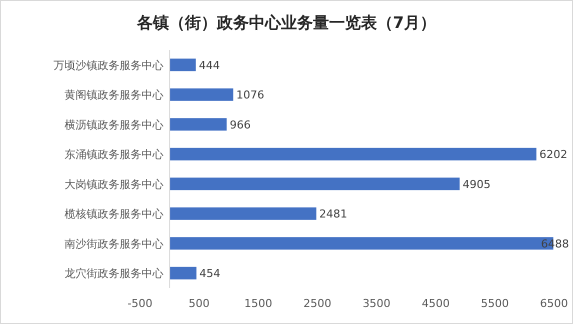 Image resolution: width=573 pixels, height=324 pixels. Describe the element at coordinates (114, 125) in the screenshot. I see `y-tick-label: 横沥镇政务服务中心` at that location.